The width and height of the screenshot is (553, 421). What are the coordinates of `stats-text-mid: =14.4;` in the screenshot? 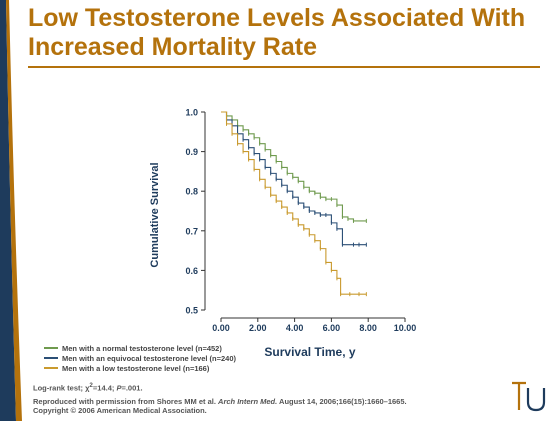 It's located at (104, 388).